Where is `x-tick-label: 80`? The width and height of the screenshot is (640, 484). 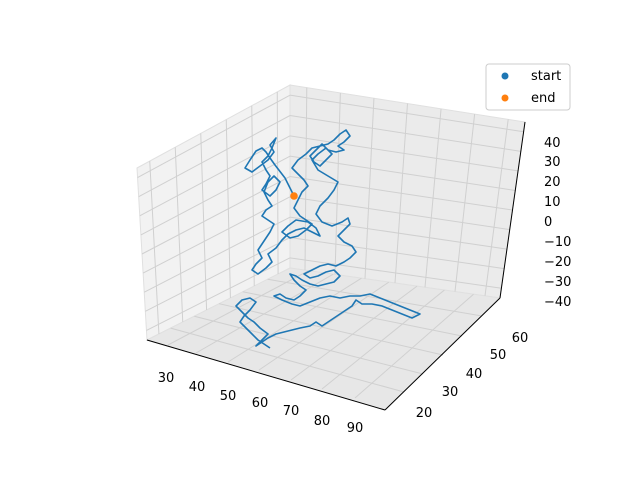
x-tick-label: 80 is located at coordinates (322, 421).